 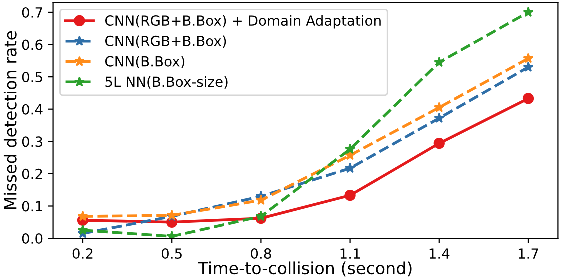 What do you see at coordinates (528, 253) in the screenshot?
I see `x-tick-label: 1.7` at bounding box center [528, 253].